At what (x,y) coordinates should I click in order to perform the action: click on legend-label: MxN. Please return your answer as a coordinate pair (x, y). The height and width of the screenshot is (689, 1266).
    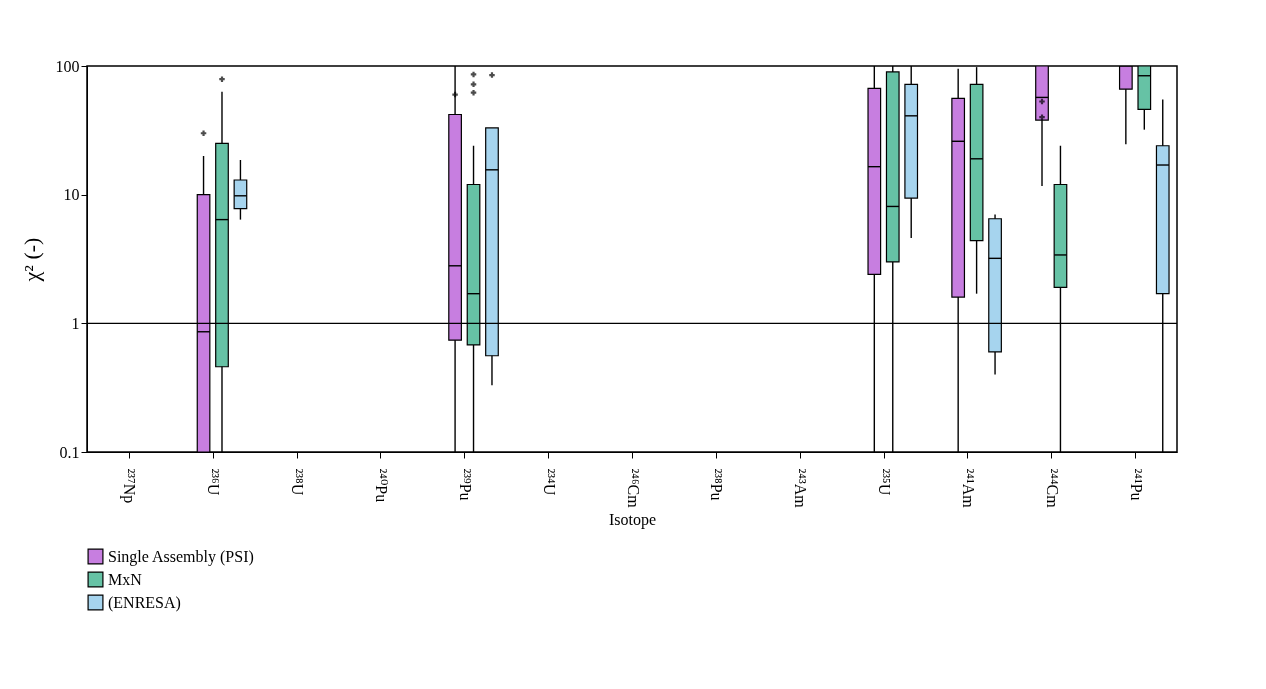
    Looking at the image, I should click on (125, 579).